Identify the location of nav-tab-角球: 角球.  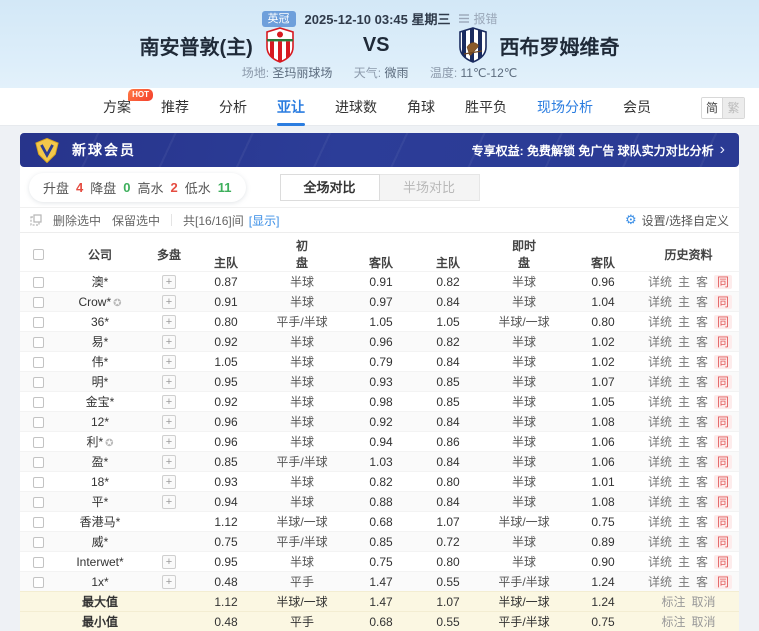
(421, 107).